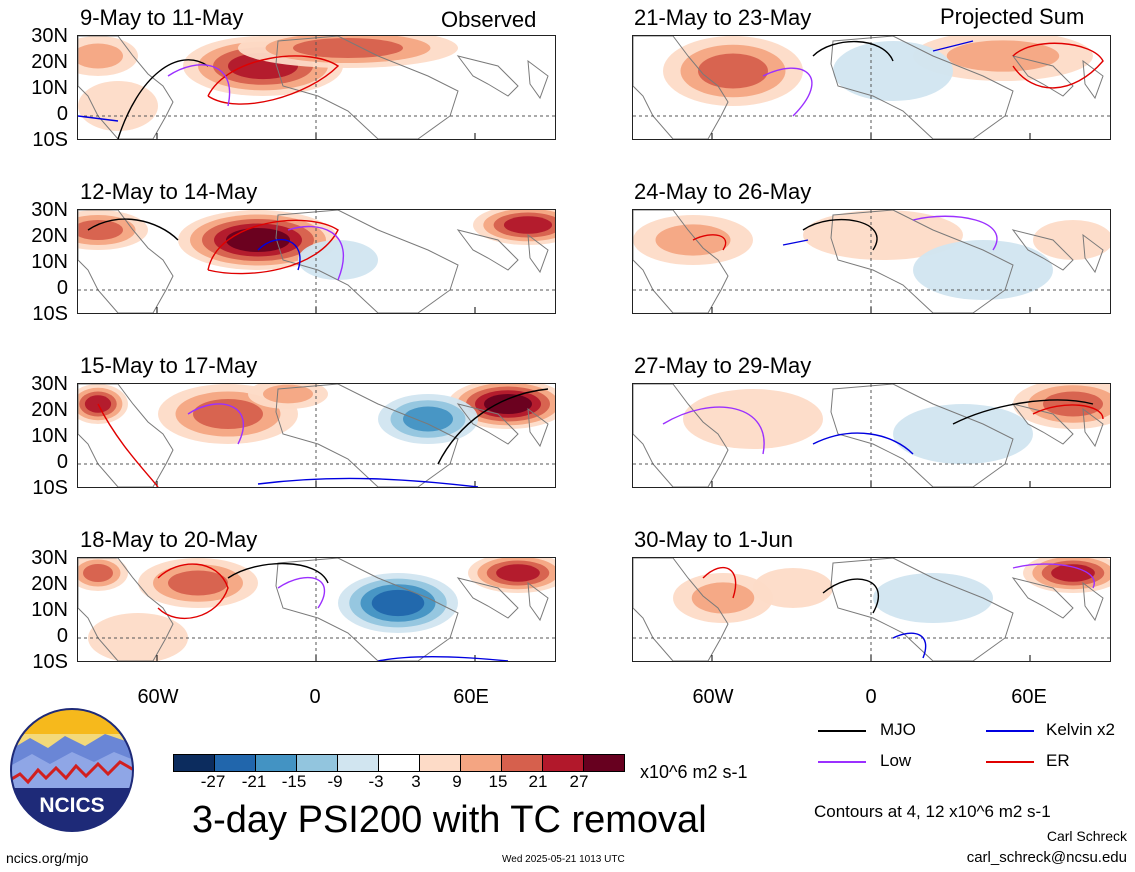 This screenshot has width=1135, height=872. What do you see at coordinates (932, 811) in the screenshot?
I see `contours-note: Contours at 4, 12 x10^6 m2 s-1` at bounding box center [932, 811].